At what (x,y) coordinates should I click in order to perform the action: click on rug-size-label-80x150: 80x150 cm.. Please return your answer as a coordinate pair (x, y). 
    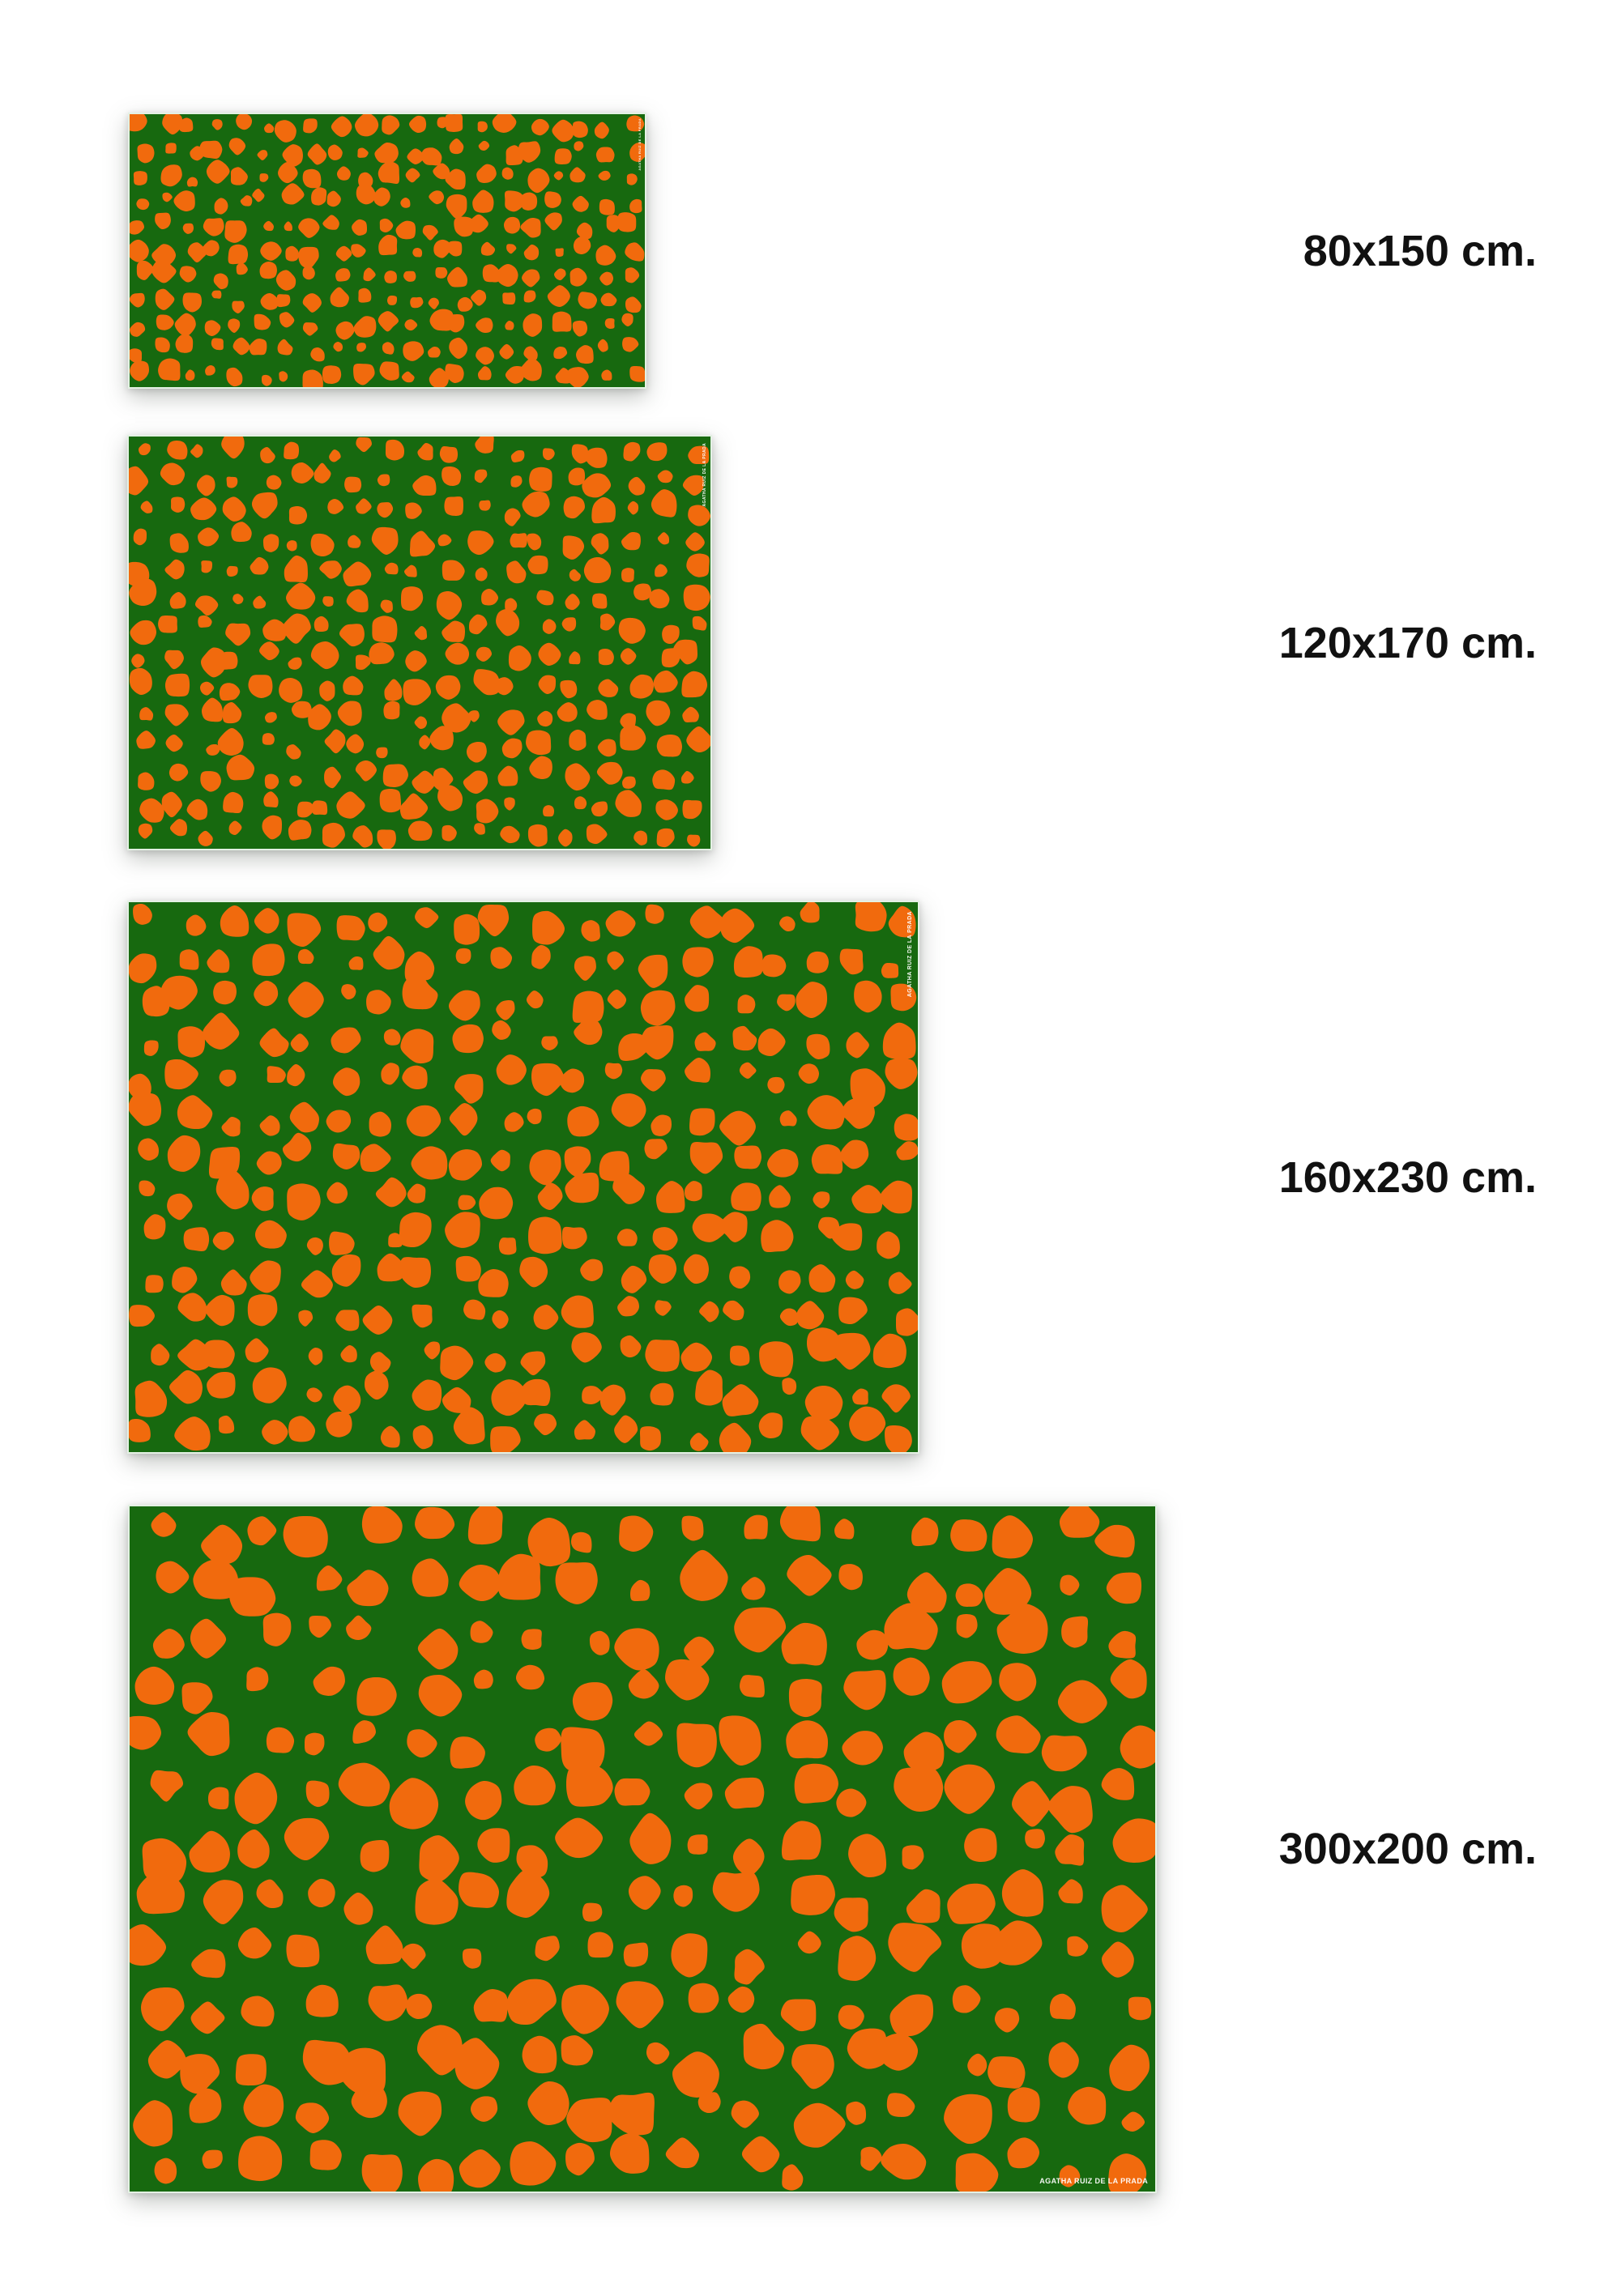
    Looking at the image, I should click on (1420, 250).